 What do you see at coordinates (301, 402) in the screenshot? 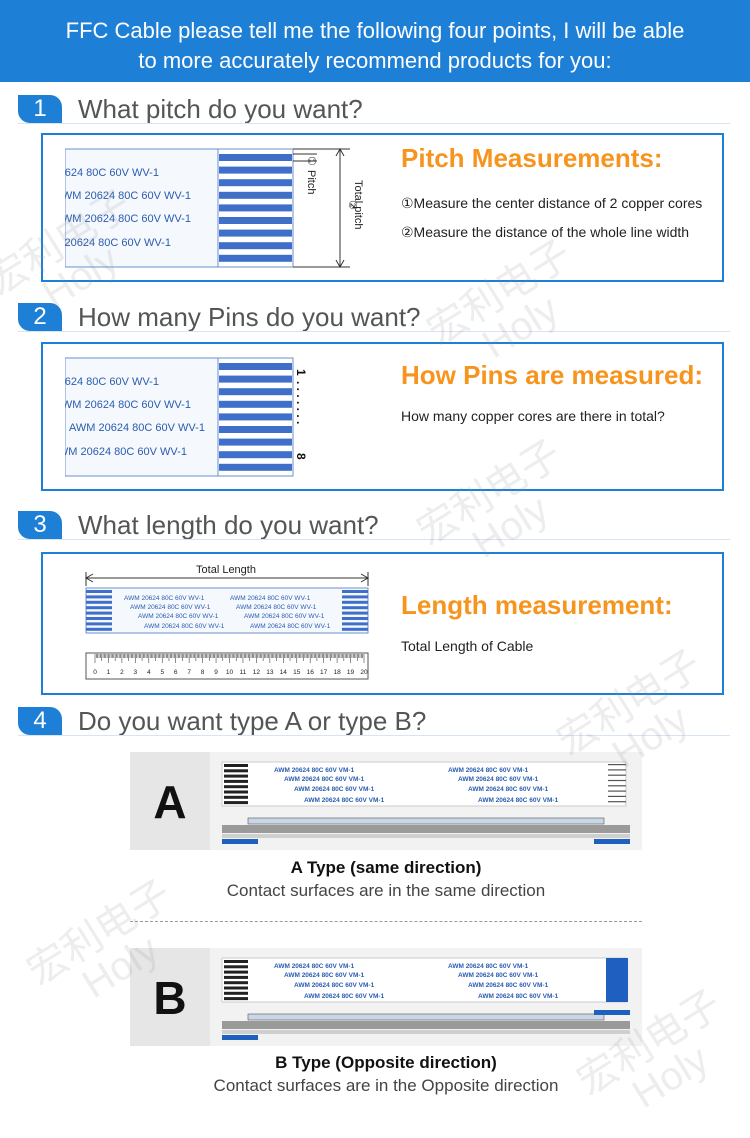
I see `pin-label: . . . . . . .` at bounding box center [301, 402].